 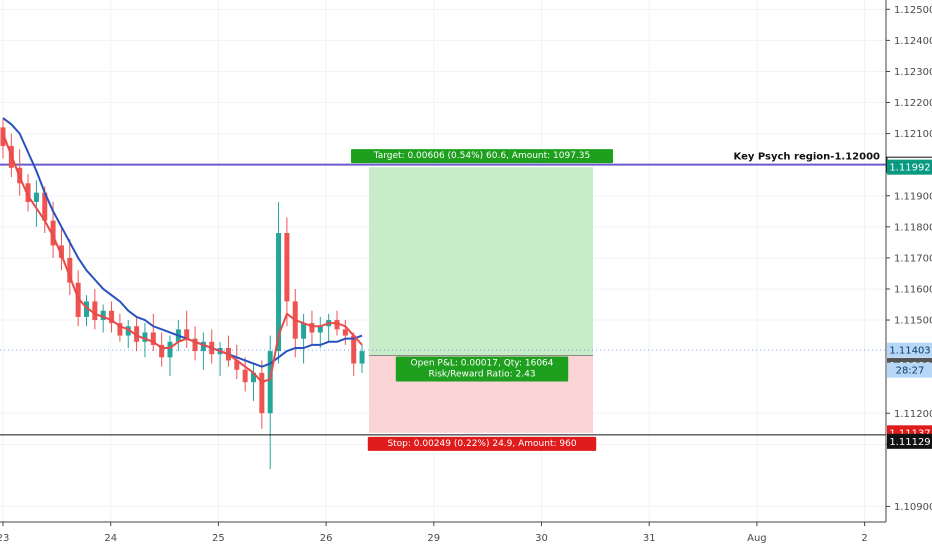 I want to click on countdown-bg, so click(x=909, y=370).